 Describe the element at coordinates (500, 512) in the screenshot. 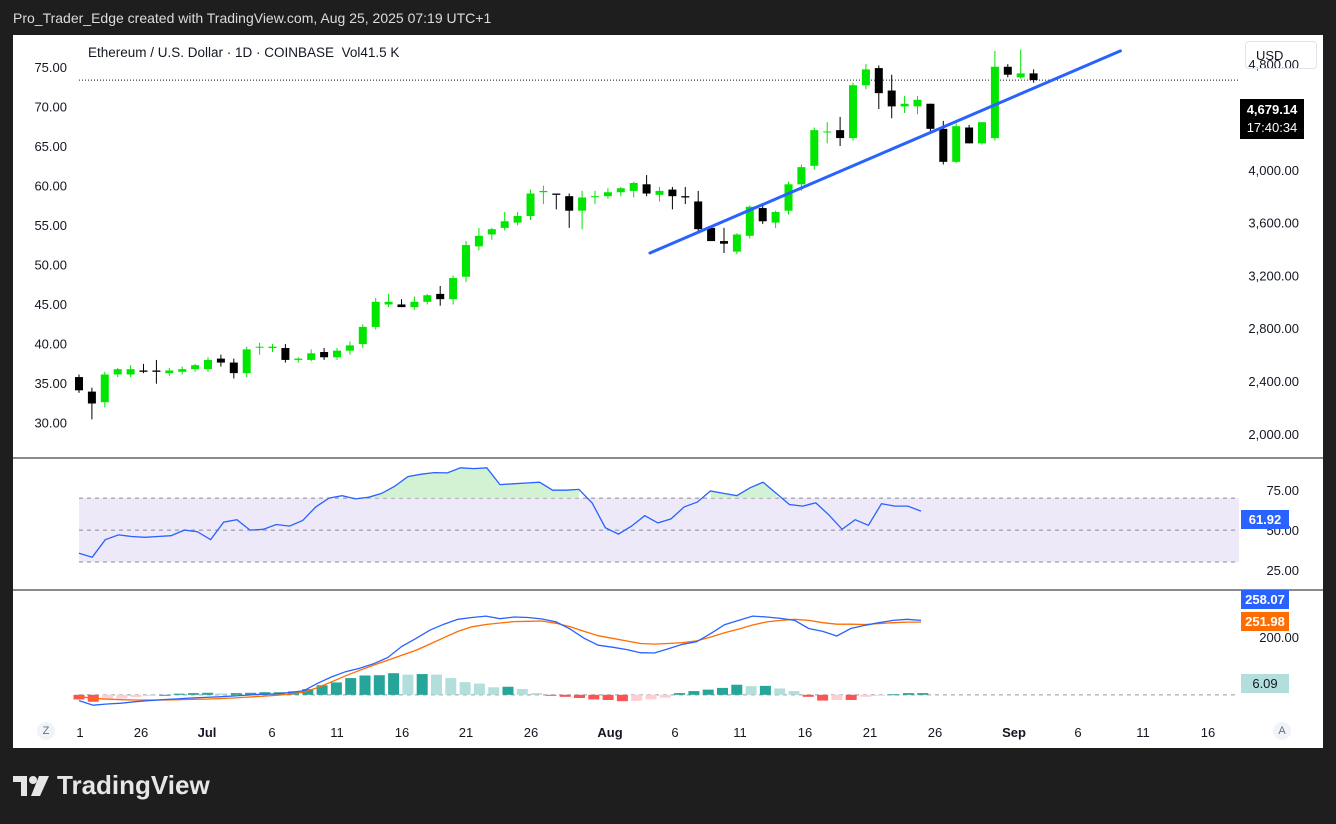

I see `rsi-line` at that location.